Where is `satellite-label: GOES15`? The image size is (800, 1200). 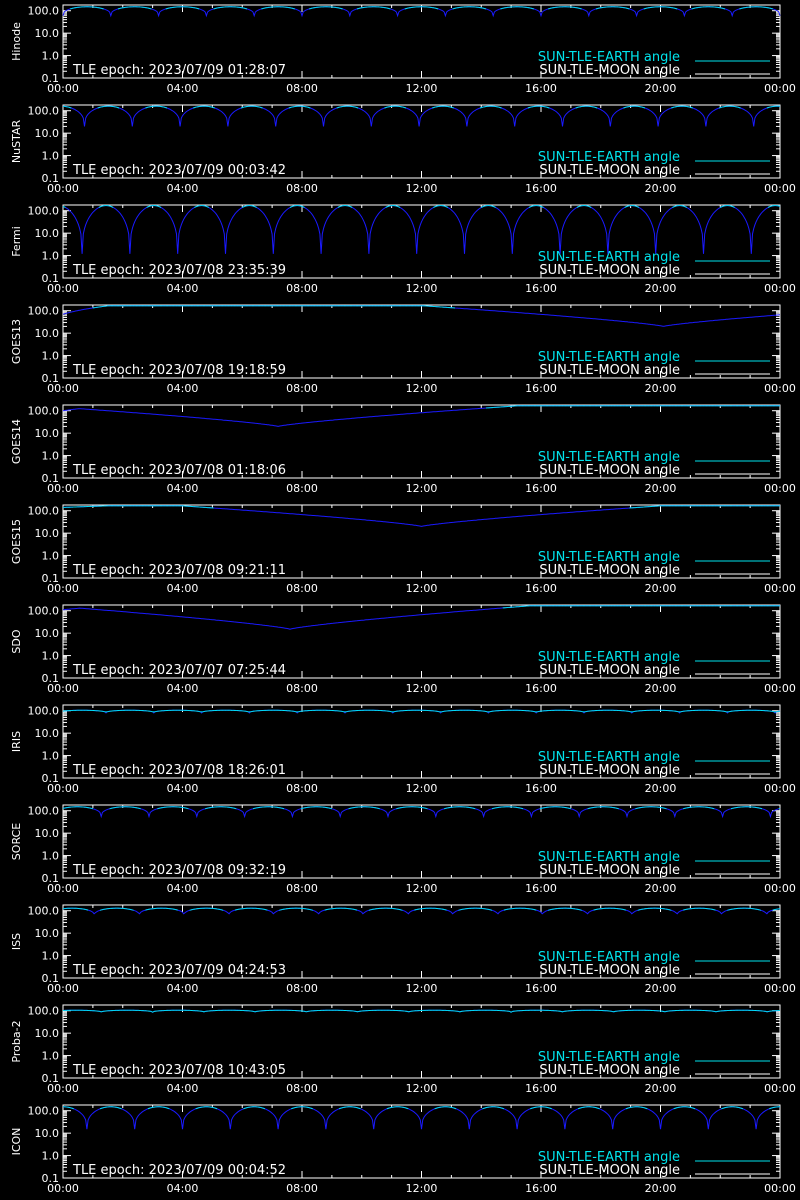 satellite-label: GOES15 is located at coordinates (16, 541).